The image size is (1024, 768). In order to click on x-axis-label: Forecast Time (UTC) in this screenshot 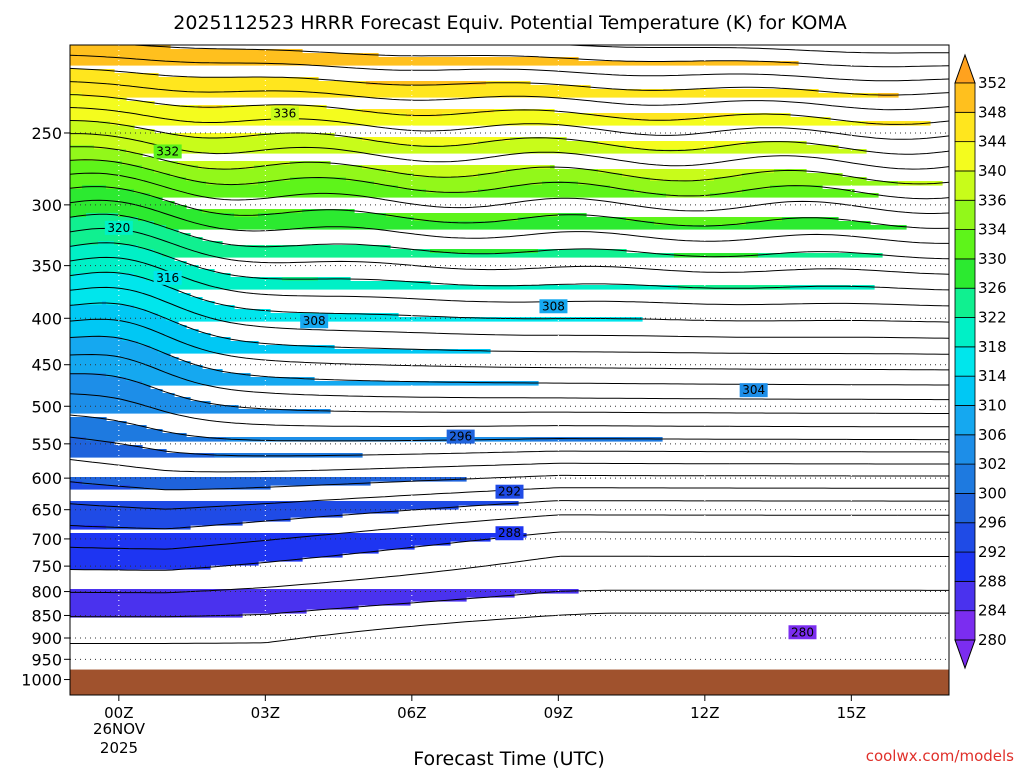, I will do `click(508, 758)`.